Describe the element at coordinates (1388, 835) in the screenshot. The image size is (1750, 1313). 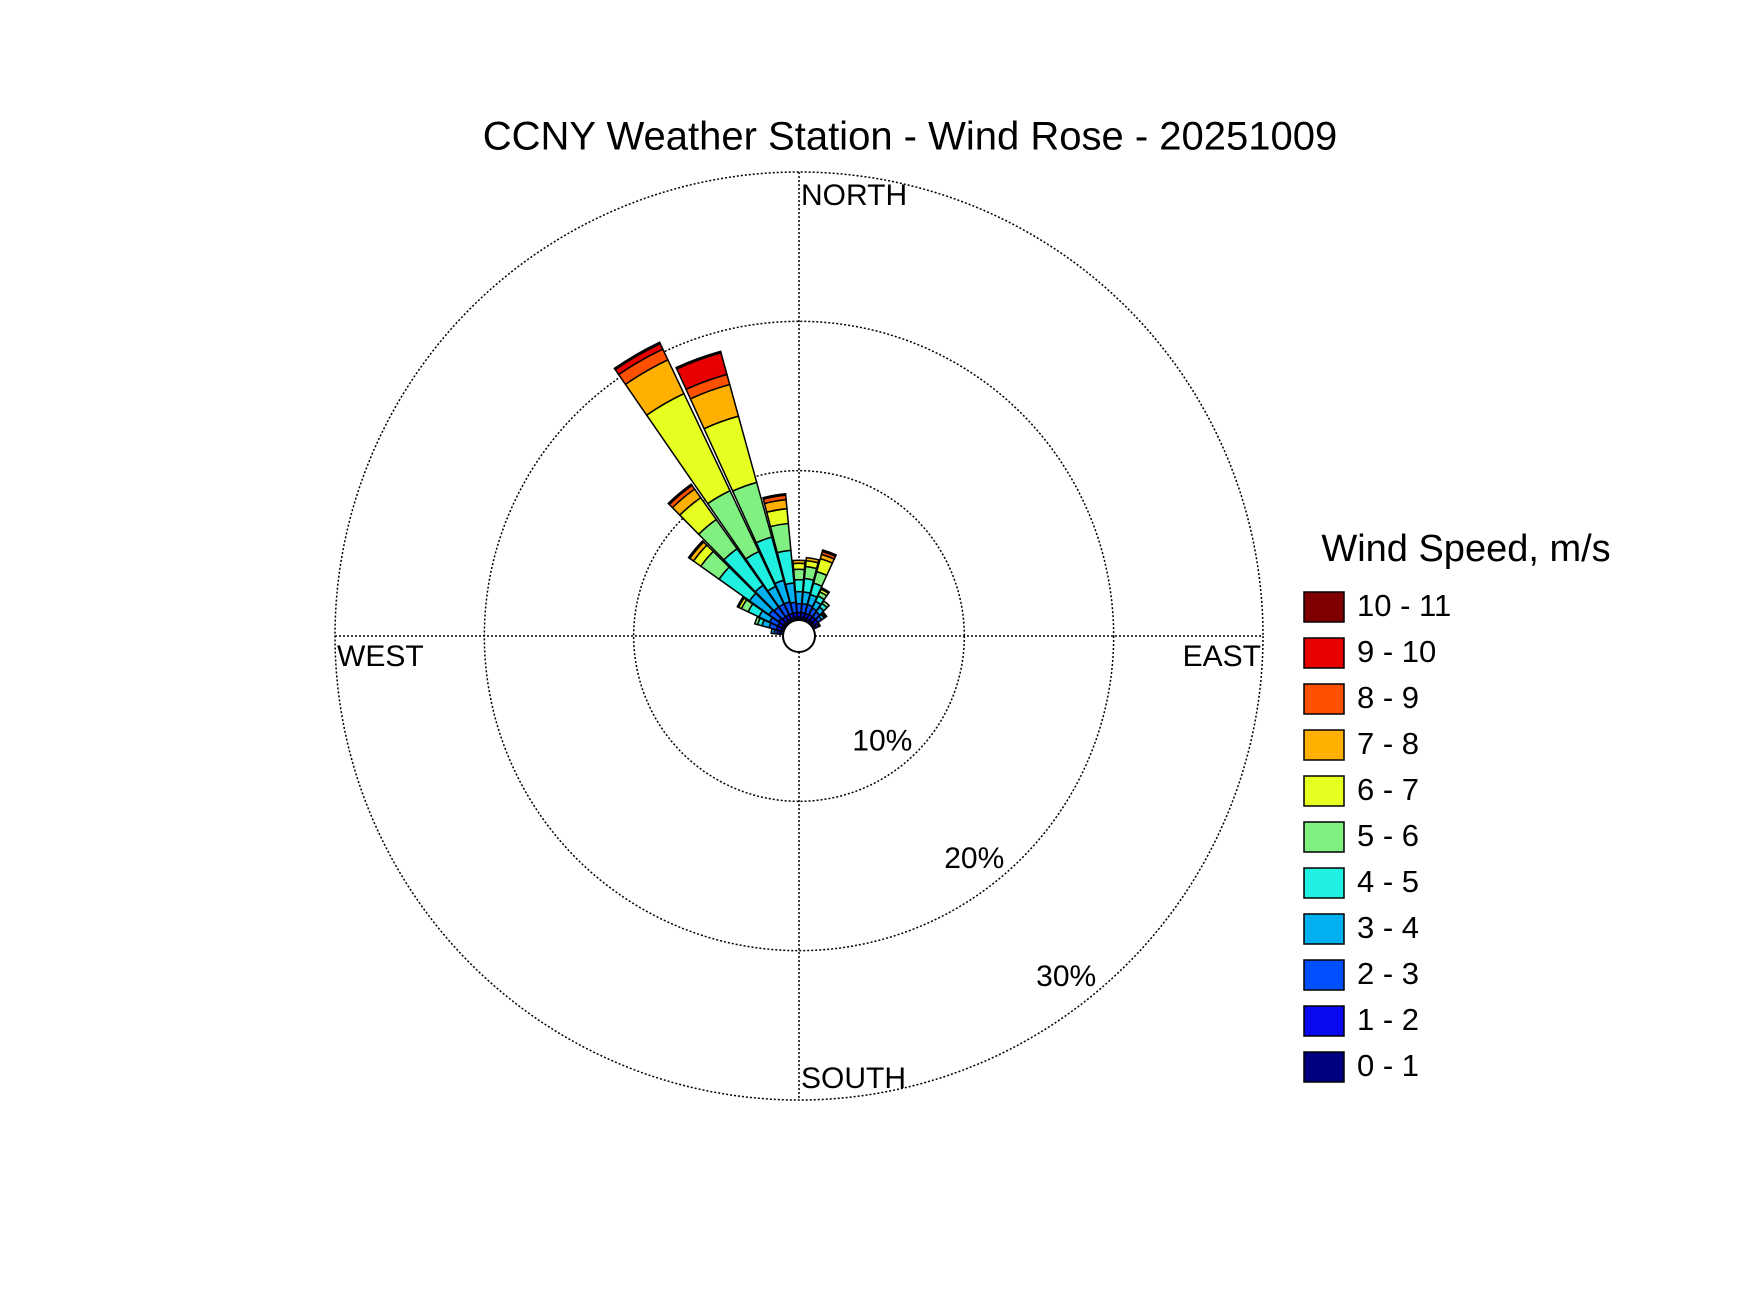
I see `legend-label: 5 - 6` at that location.